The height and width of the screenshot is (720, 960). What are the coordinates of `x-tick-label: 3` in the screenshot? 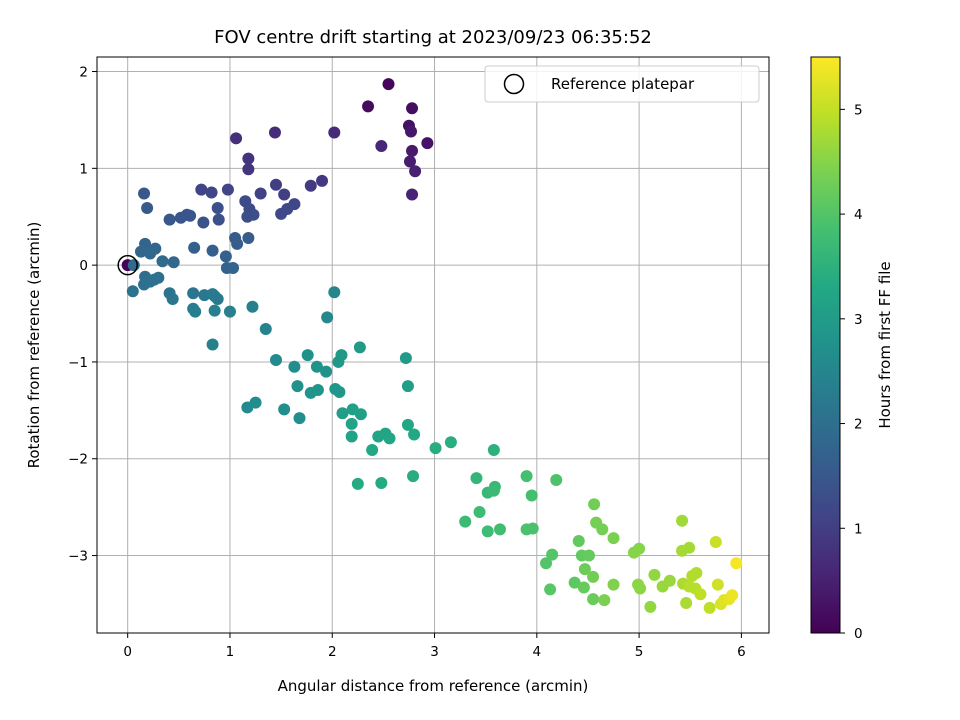 It's located at (434, 652).